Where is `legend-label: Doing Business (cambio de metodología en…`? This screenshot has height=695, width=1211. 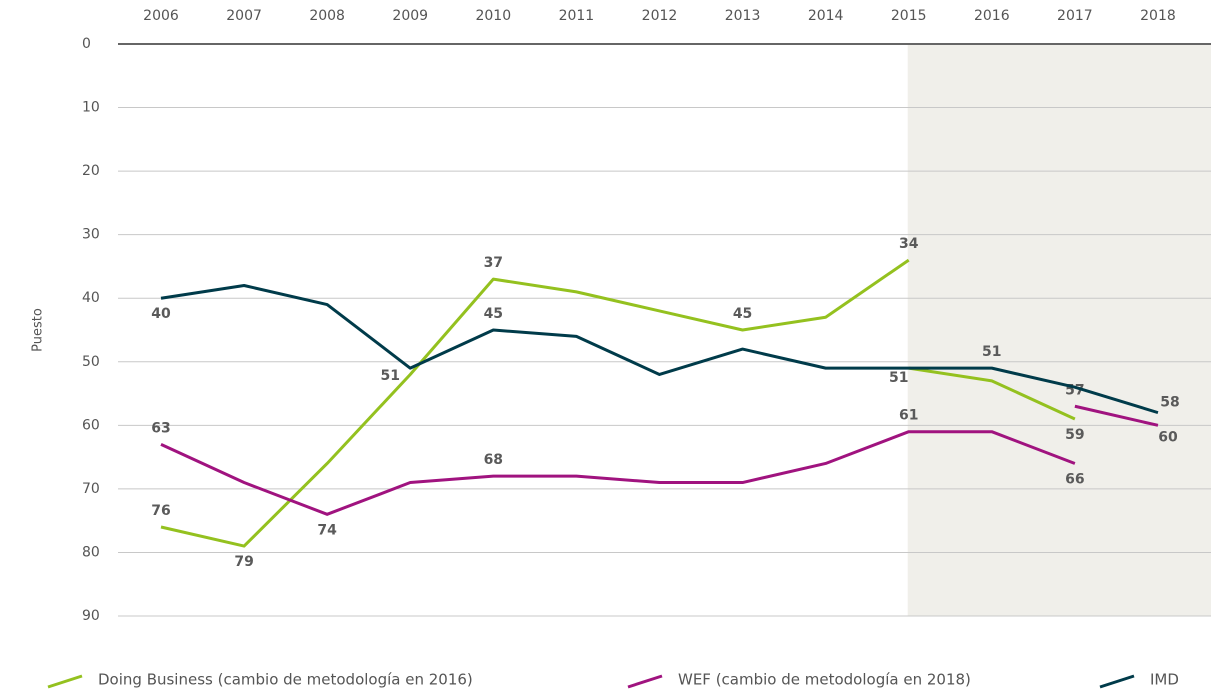 legend-label: Doing Business (cambio de metodología en… is located at coordinates (285, 680).